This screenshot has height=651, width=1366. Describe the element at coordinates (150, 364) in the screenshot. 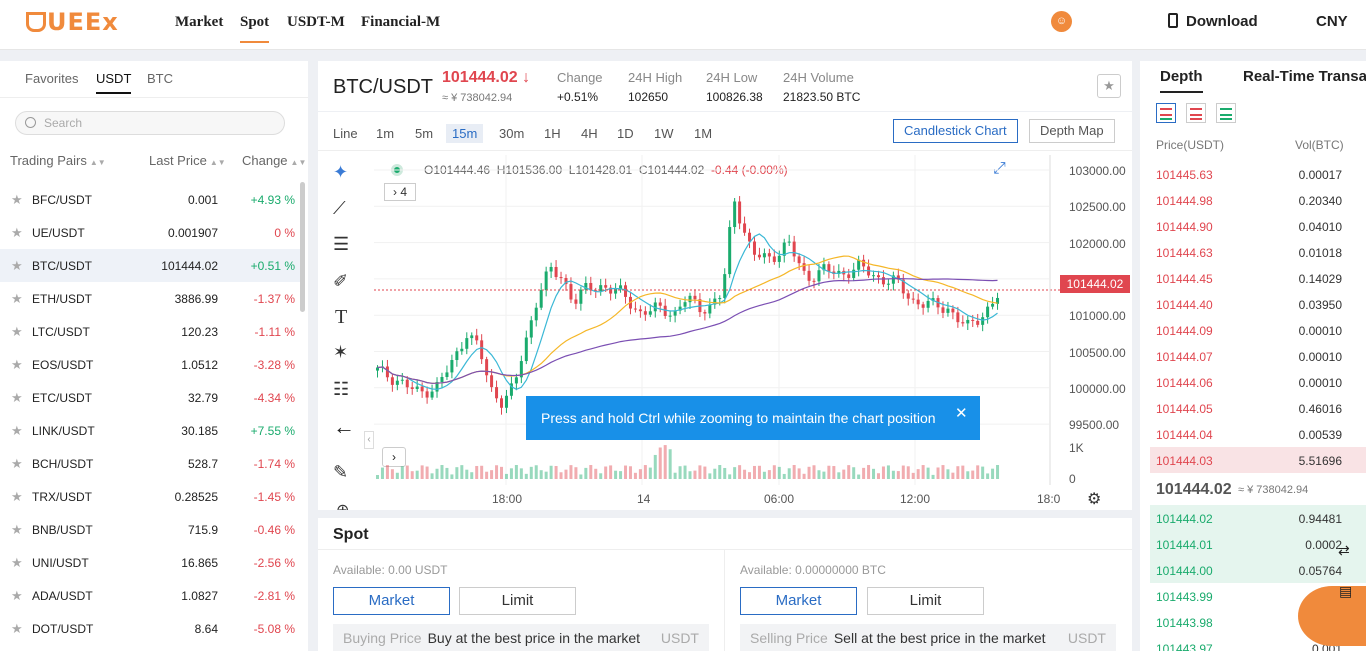

I see `pair-row: ★ EOS/USDT 1.0512 -3.28 %` at that location.